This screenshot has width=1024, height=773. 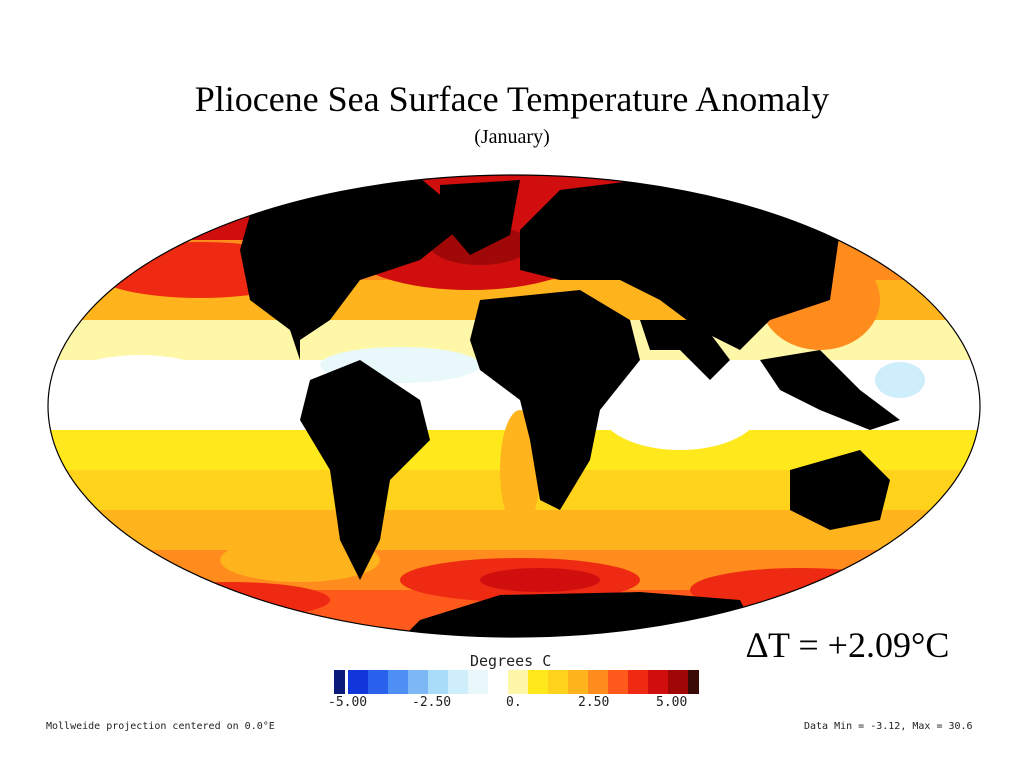 I want to click on global-mean-anomaly: ∆T = +2.09°C, so click(x=848, y=645).